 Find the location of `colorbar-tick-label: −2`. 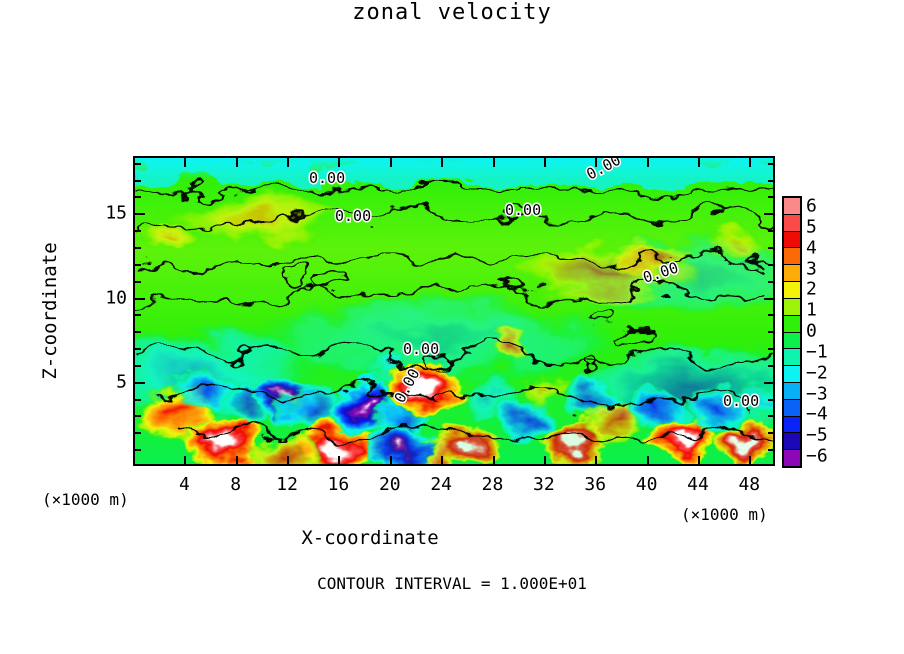

colorbar-tick-label: −2 is located at coordinates (817, 373).